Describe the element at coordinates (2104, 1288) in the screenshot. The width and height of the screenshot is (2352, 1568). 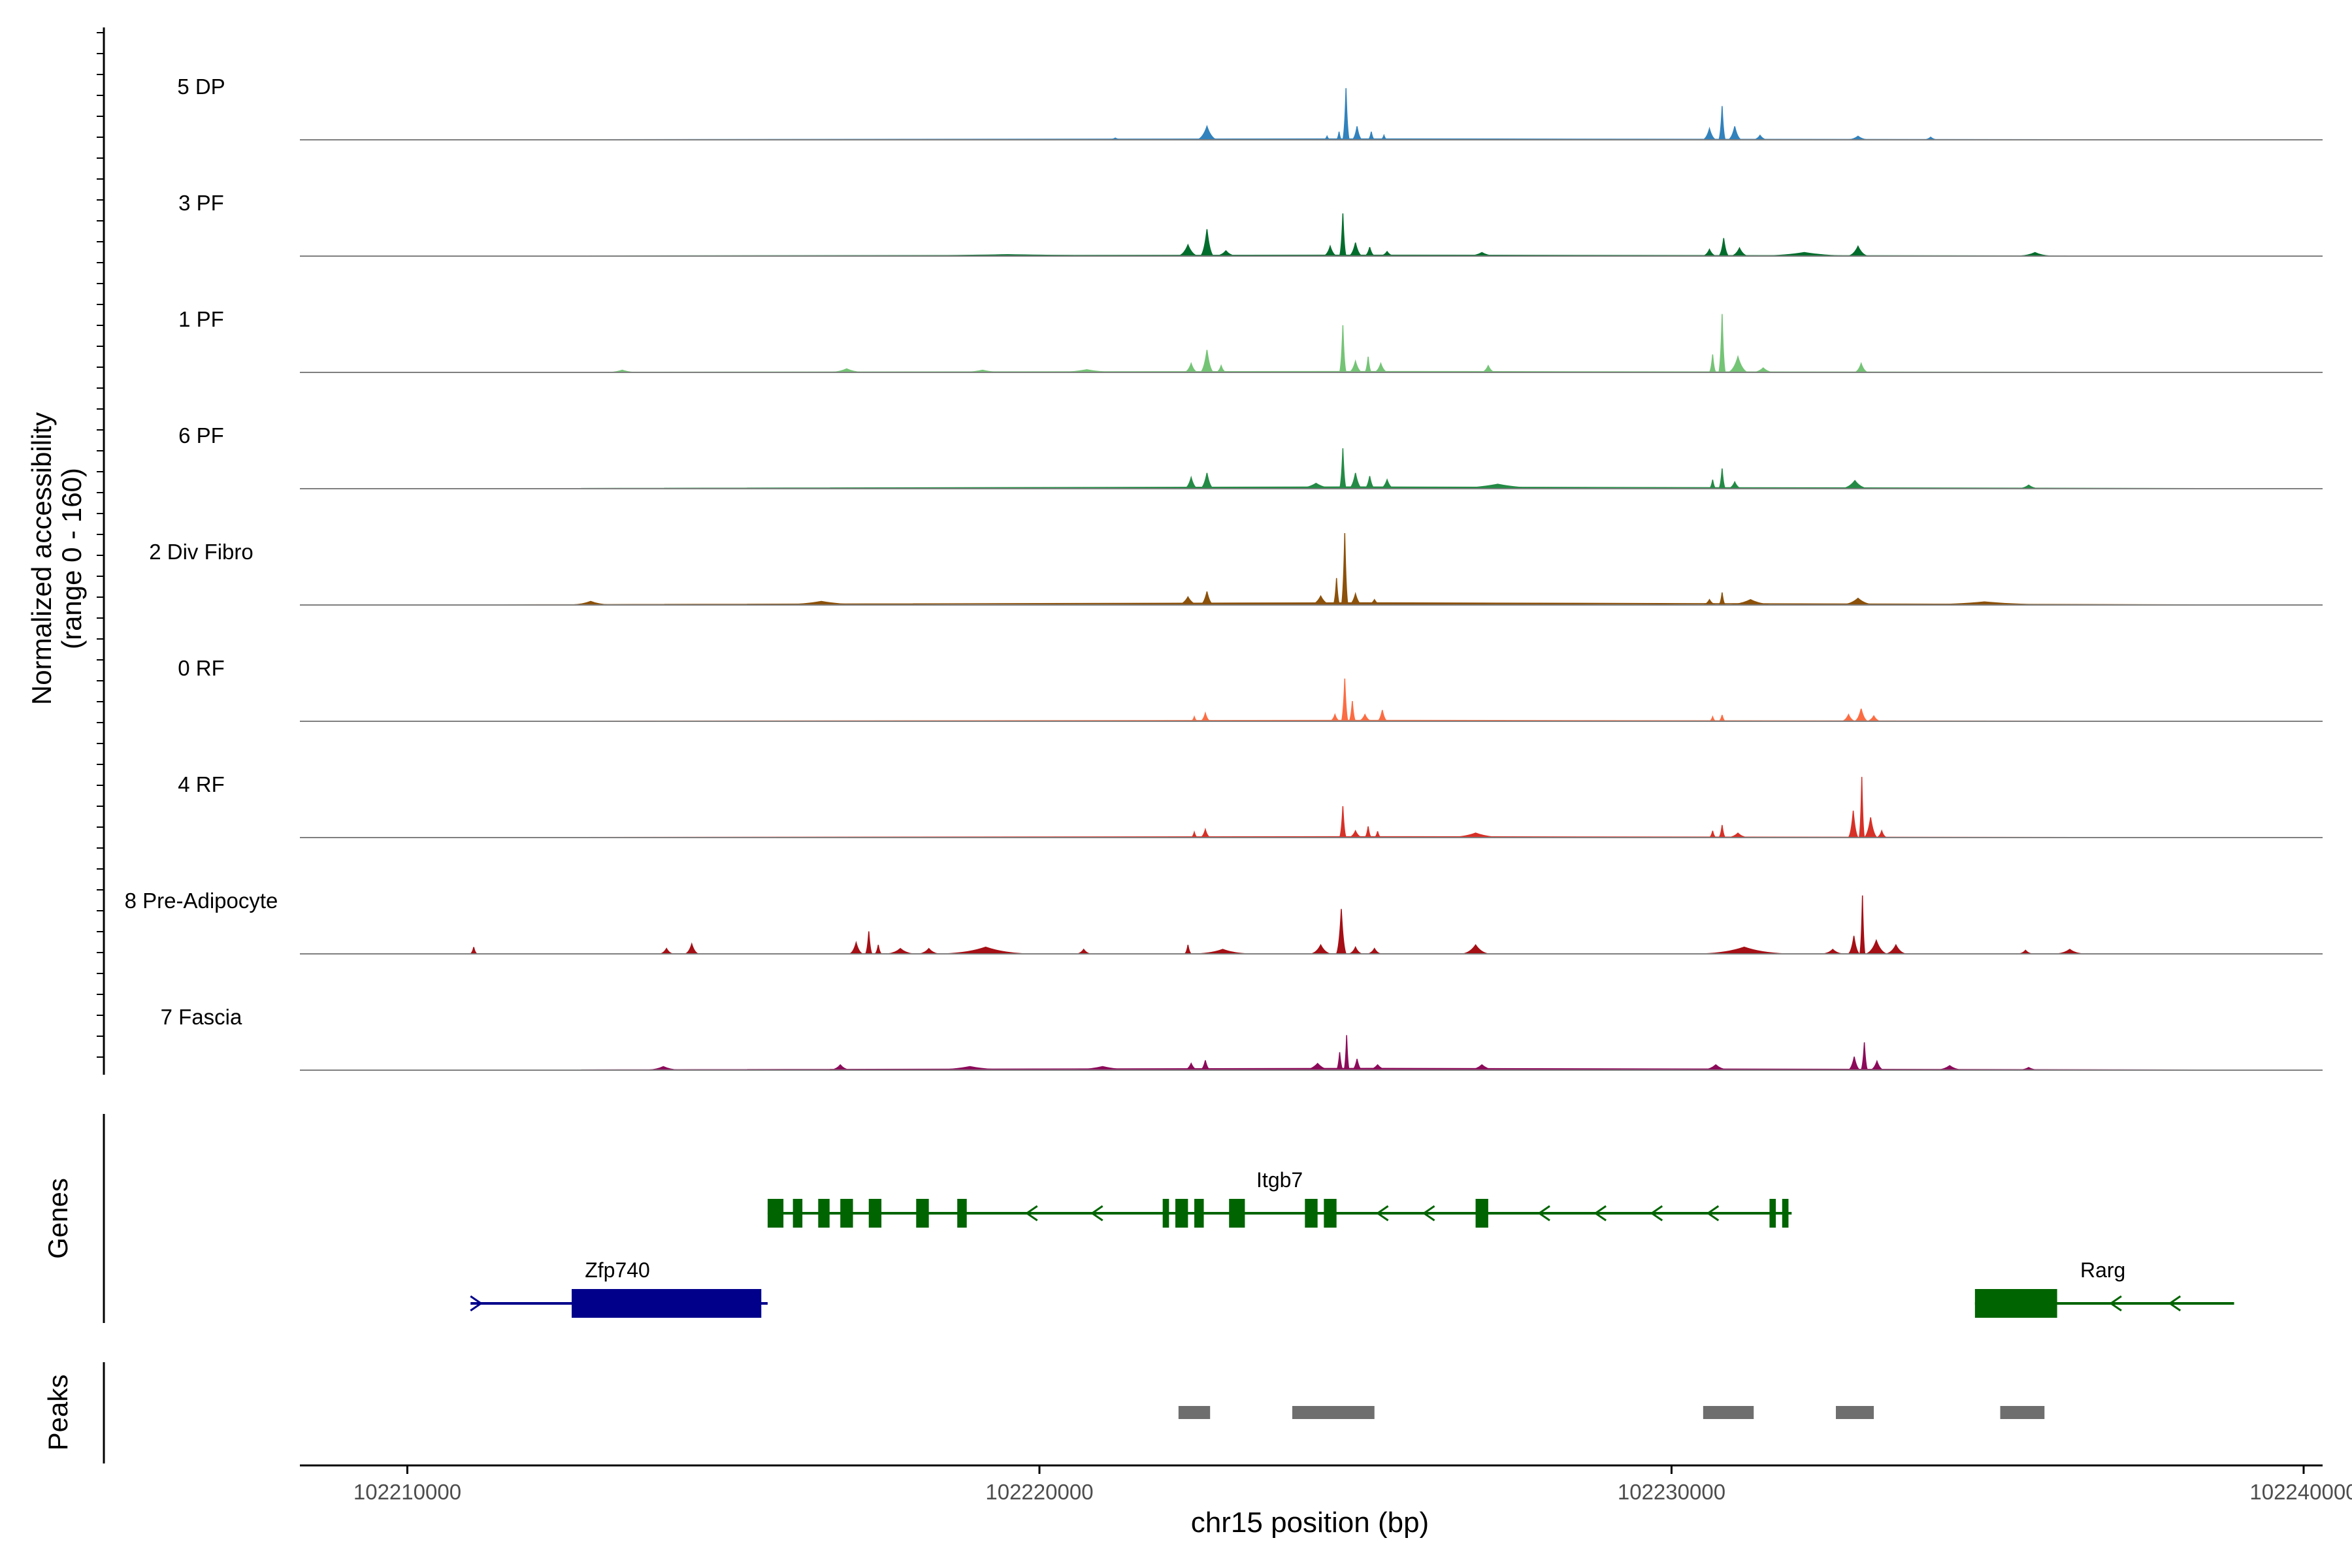
I see `gene-rarg: Rarg` at that location.